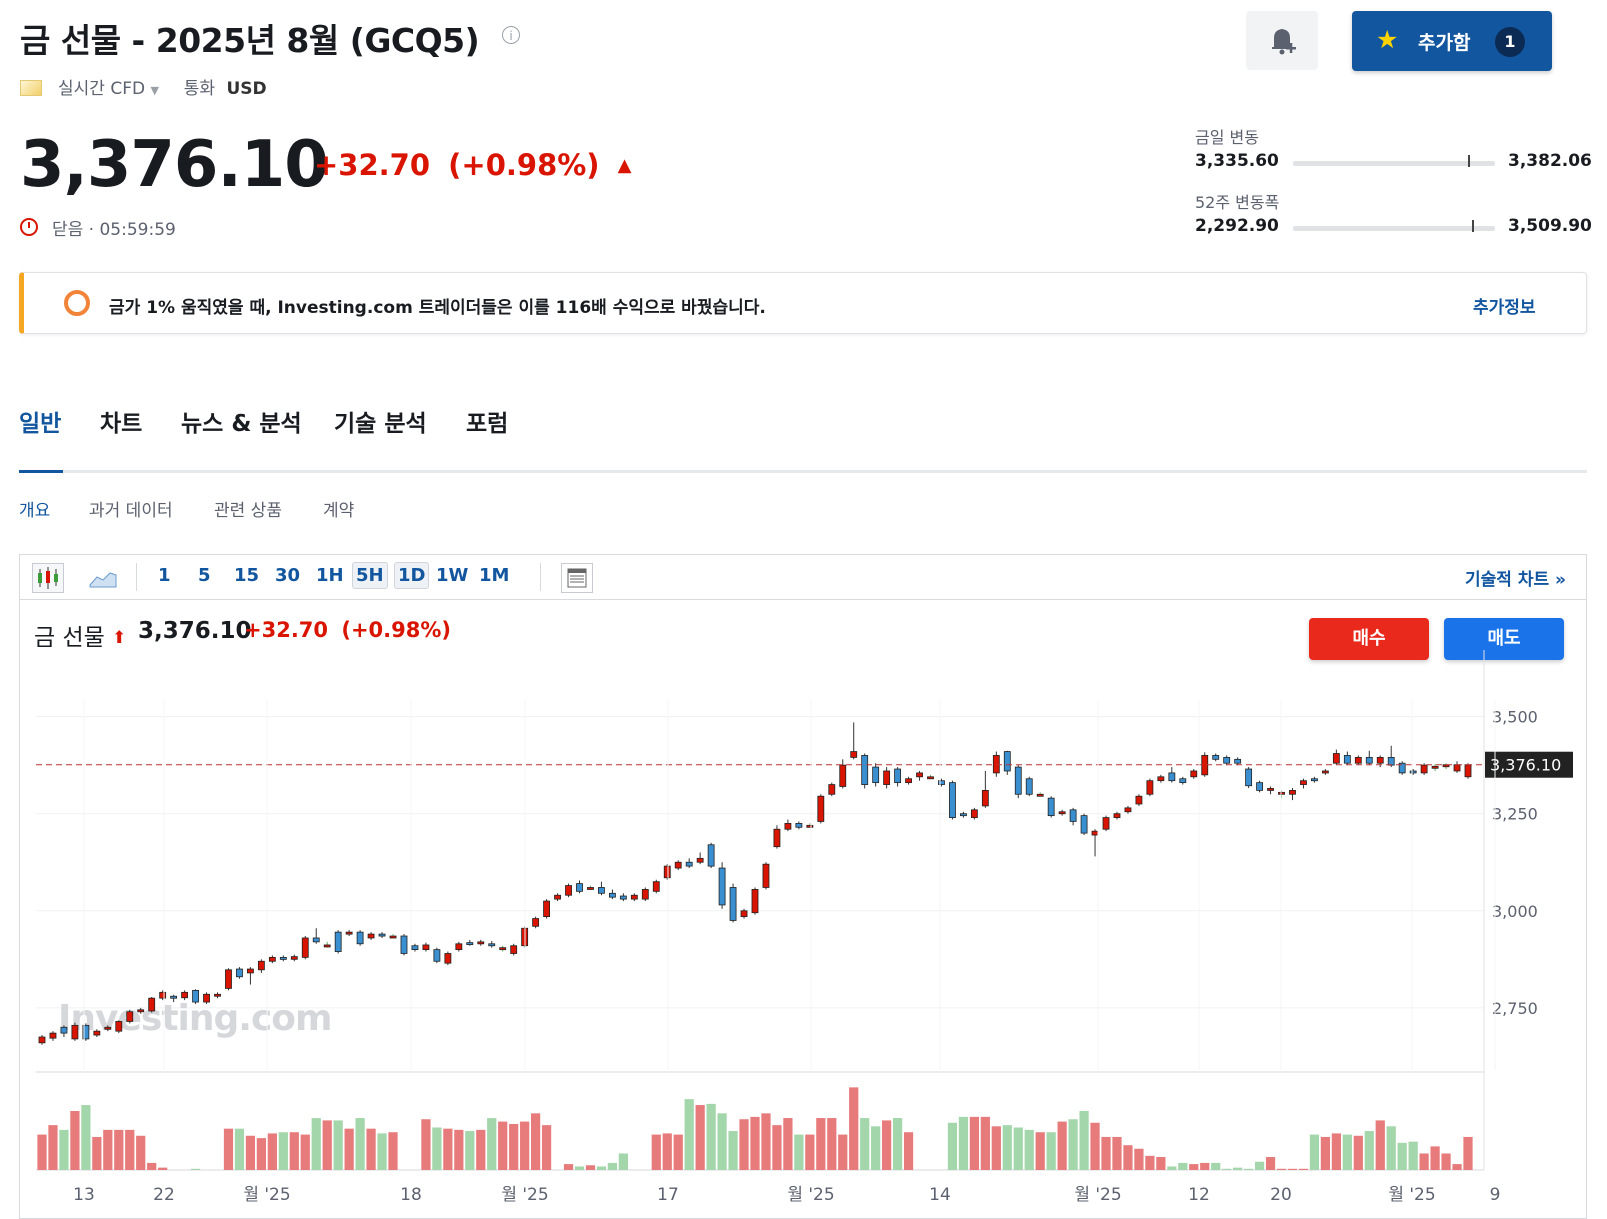 This screenshot has width=1607, height=1219. What do you see at coordinates (494, 575) in the screenshot?
I see `interval-1mo: 1M` at bounding box center [494, 575].